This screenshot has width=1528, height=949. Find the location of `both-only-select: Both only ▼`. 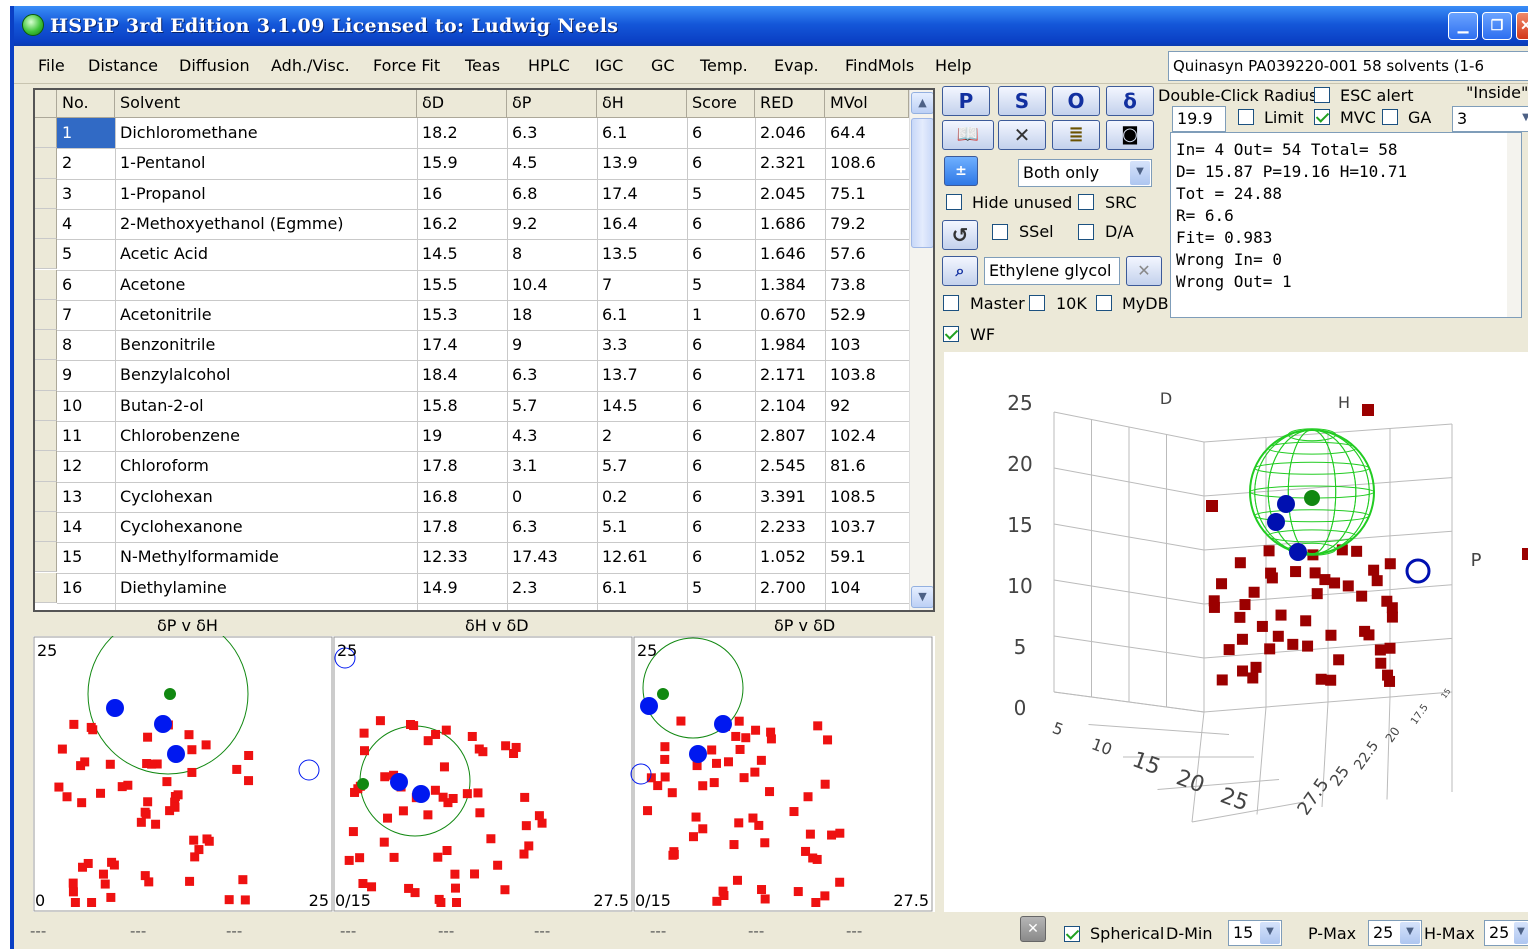

both-only-select: Both only ▼ is located at coordinates (1085, 173).